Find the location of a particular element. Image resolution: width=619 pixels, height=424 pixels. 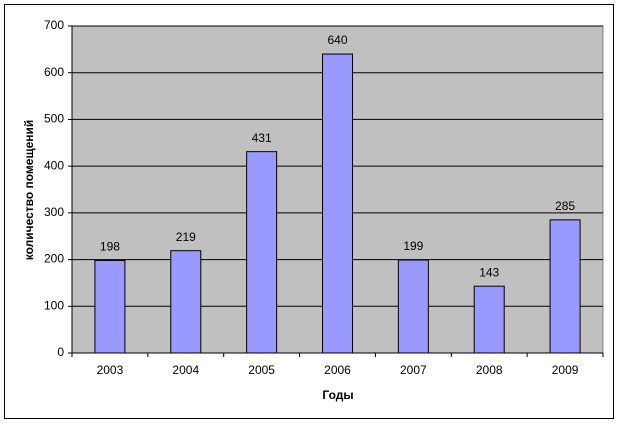

value-label: 198 is located at coordinates (110, 247).